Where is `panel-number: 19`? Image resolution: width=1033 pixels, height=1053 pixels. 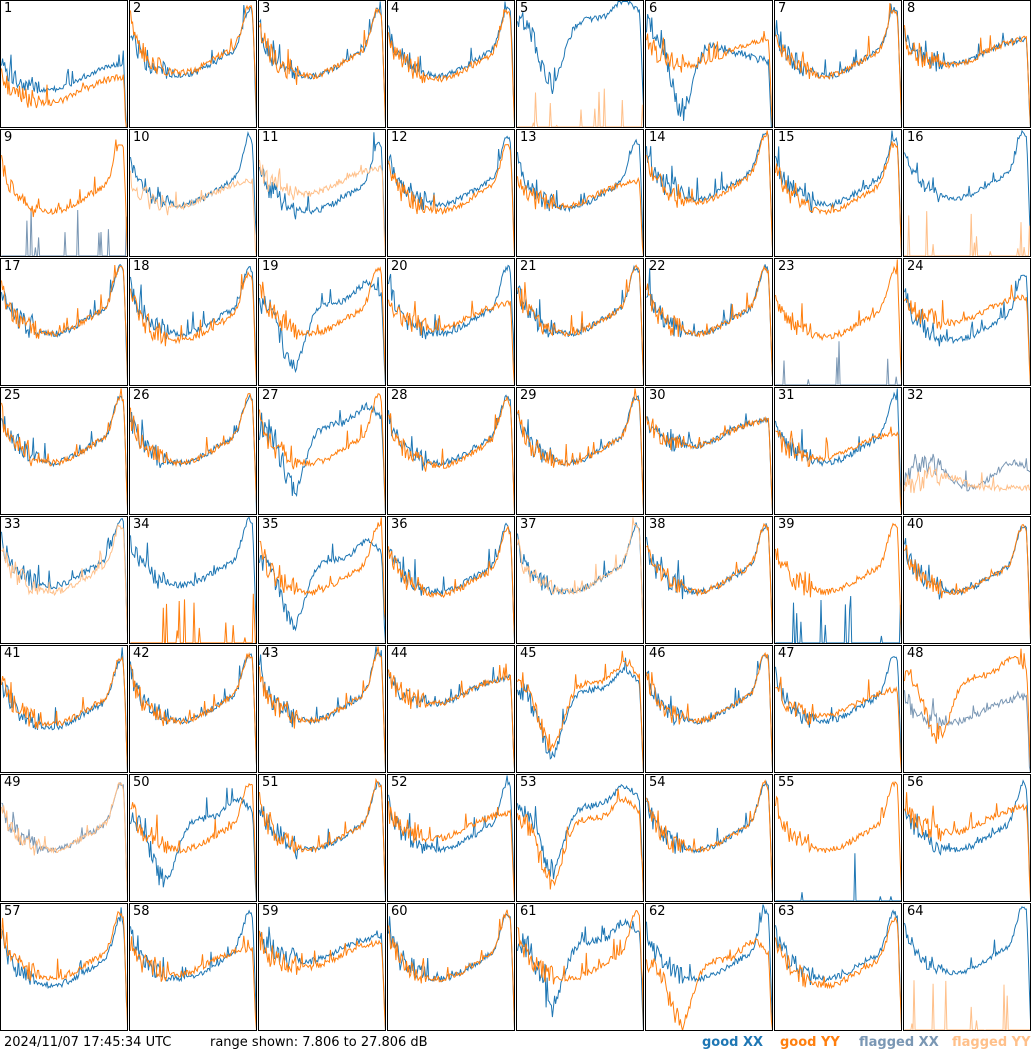 panel-number: 19 is located at coordinates (270, 266).